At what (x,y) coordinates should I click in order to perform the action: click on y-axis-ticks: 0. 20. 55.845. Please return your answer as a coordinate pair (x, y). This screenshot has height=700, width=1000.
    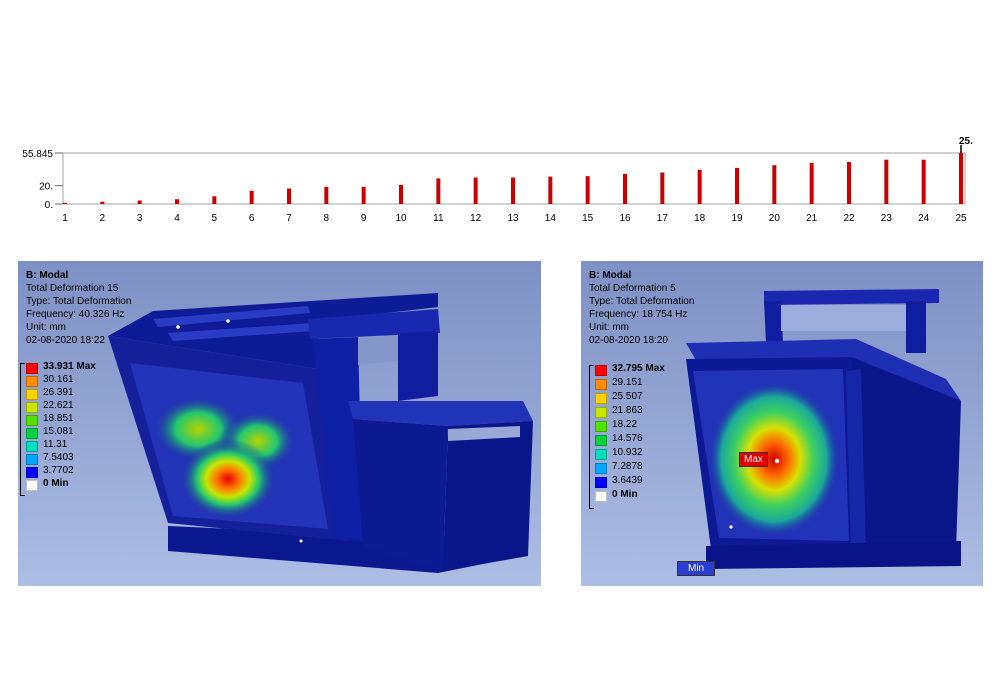
    Looking at the image, I should click on (42, 180).